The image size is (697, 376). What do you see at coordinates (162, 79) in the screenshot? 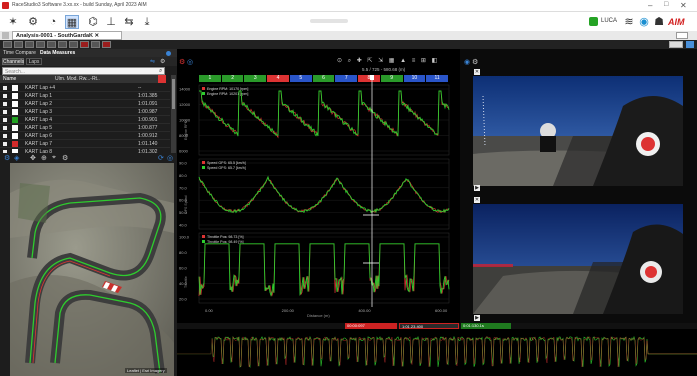
I see `clear-filter-button` at bounding box center [162, 79].